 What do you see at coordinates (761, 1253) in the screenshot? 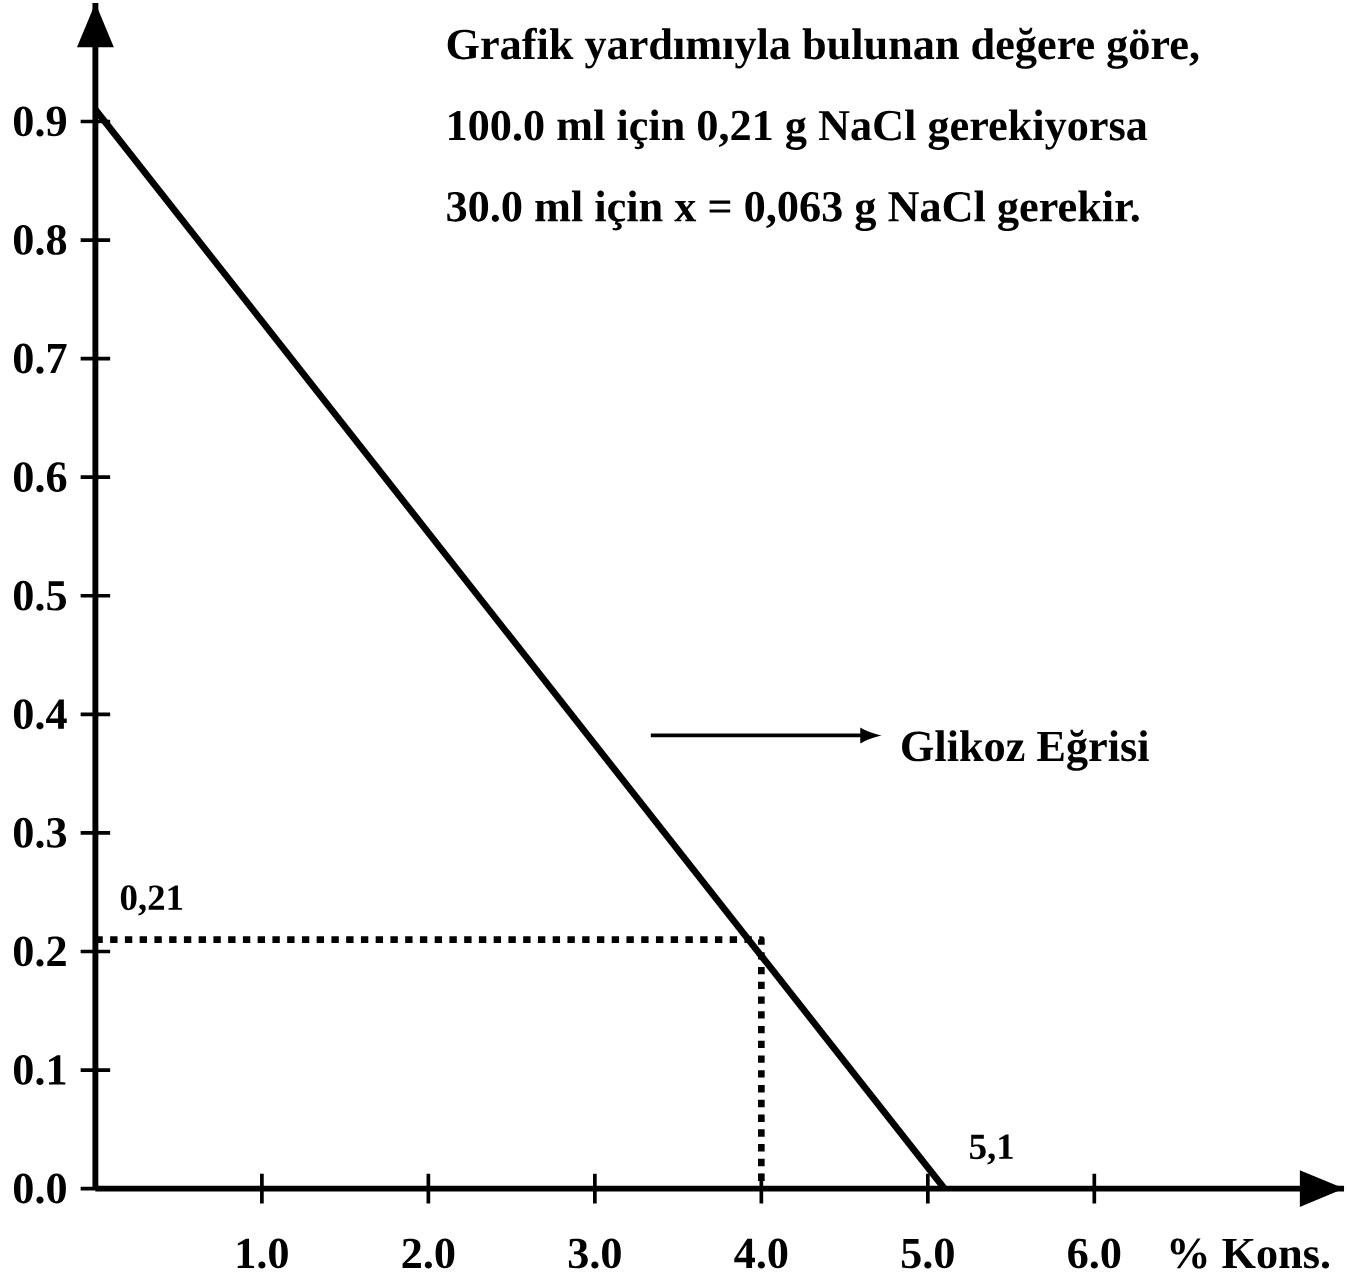
I see `x-tick-label: 4.0` at bounding box center [761, 1253].